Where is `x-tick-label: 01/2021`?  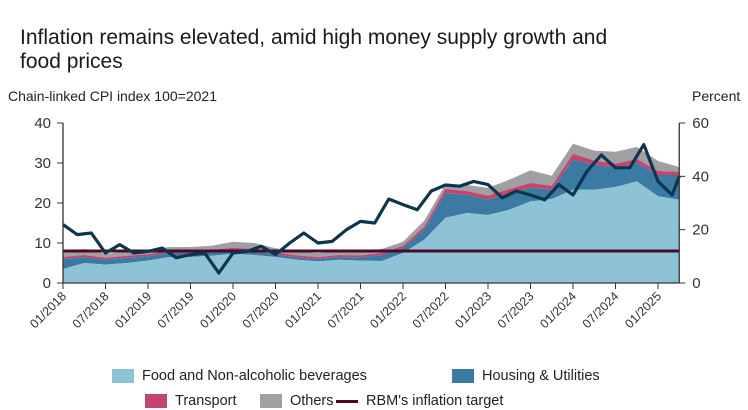
x-tick-label: 01/2021 is located at coordinates (303, 310).